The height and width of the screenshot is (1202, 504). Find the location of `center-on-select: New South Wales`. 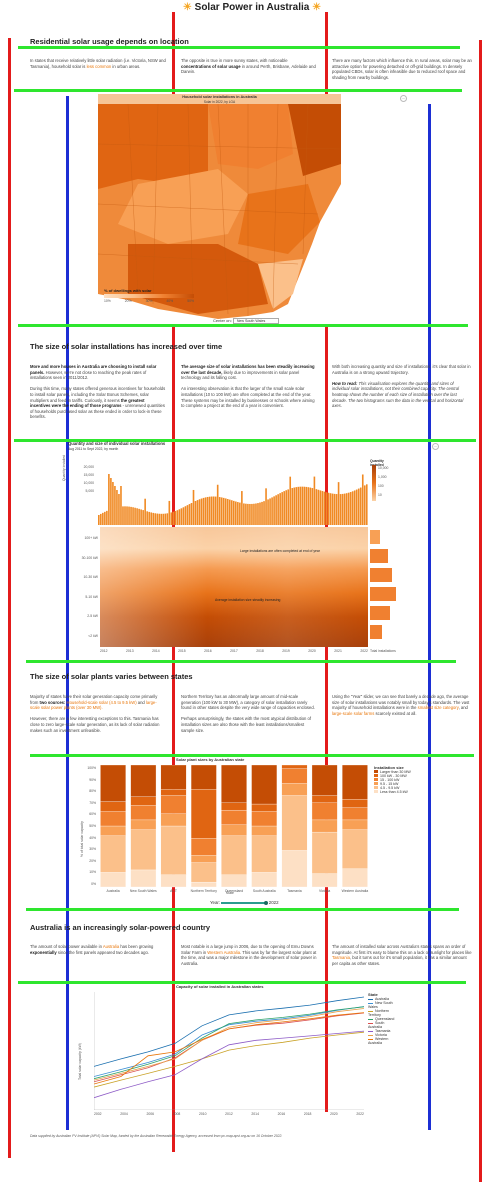

center-on-select: New South Wales is located at coordinates (255, 321).